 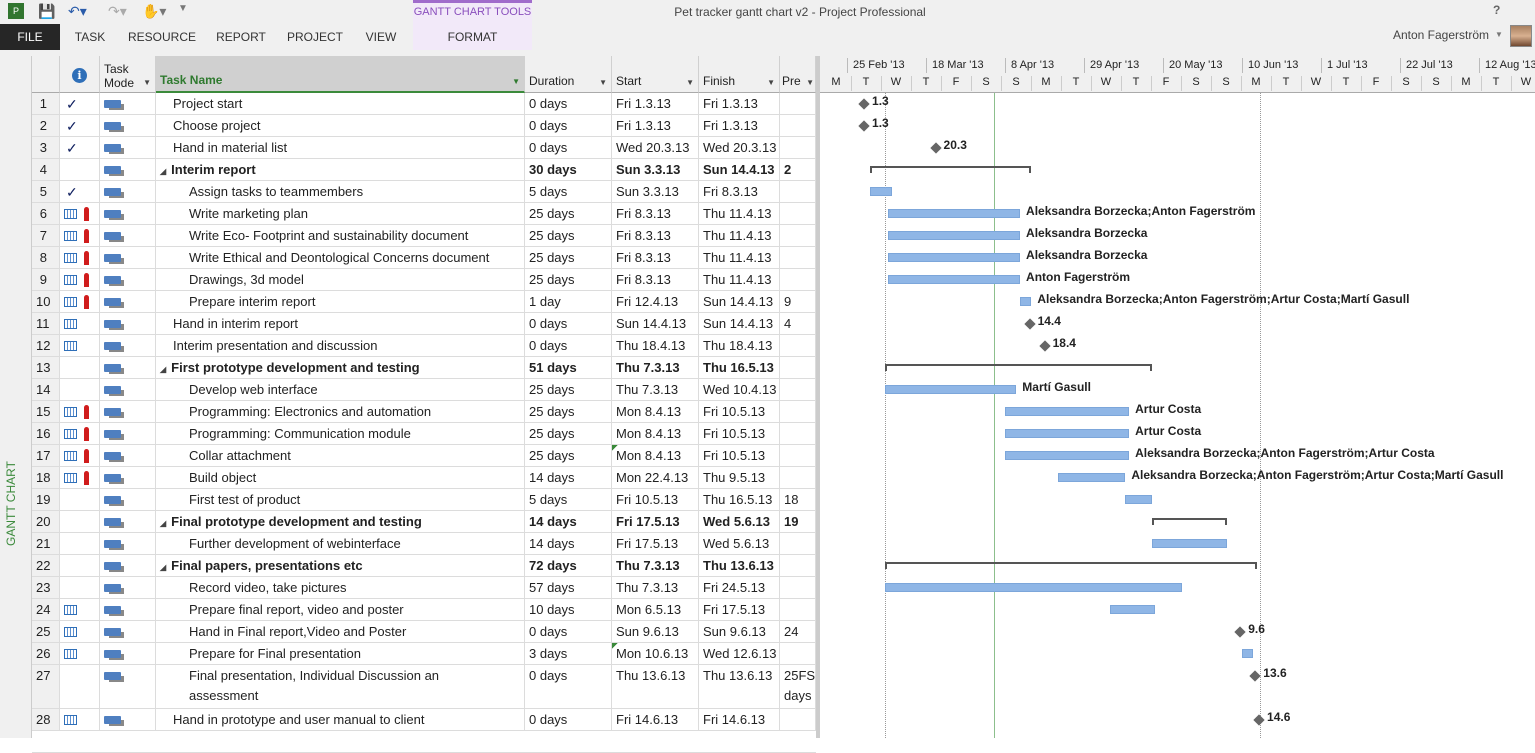 I want to click on pane-splitter, so click(x=818, y=397).